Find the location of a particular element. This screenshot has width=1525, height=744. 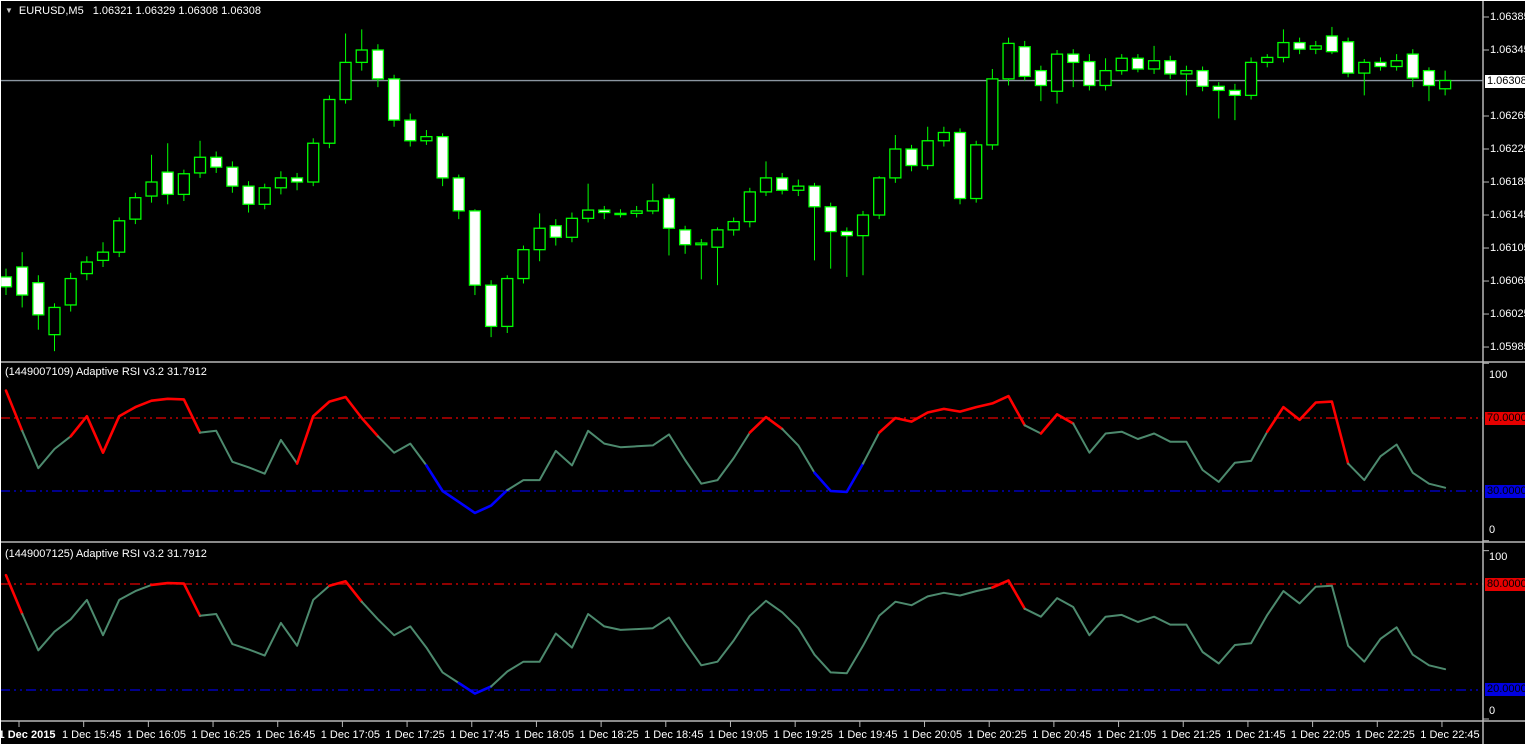

price-tick-label: 1.05985 is located at coordinates (1507, 347).